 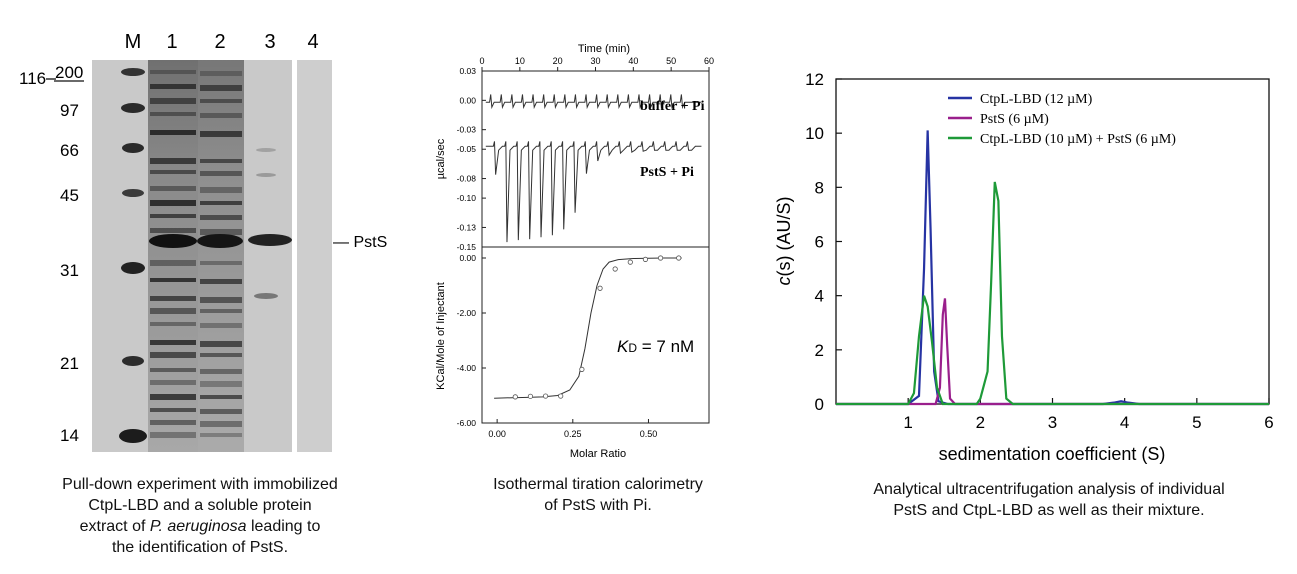 I want to click on itc-psts-trace, so click(x=593, y=192).